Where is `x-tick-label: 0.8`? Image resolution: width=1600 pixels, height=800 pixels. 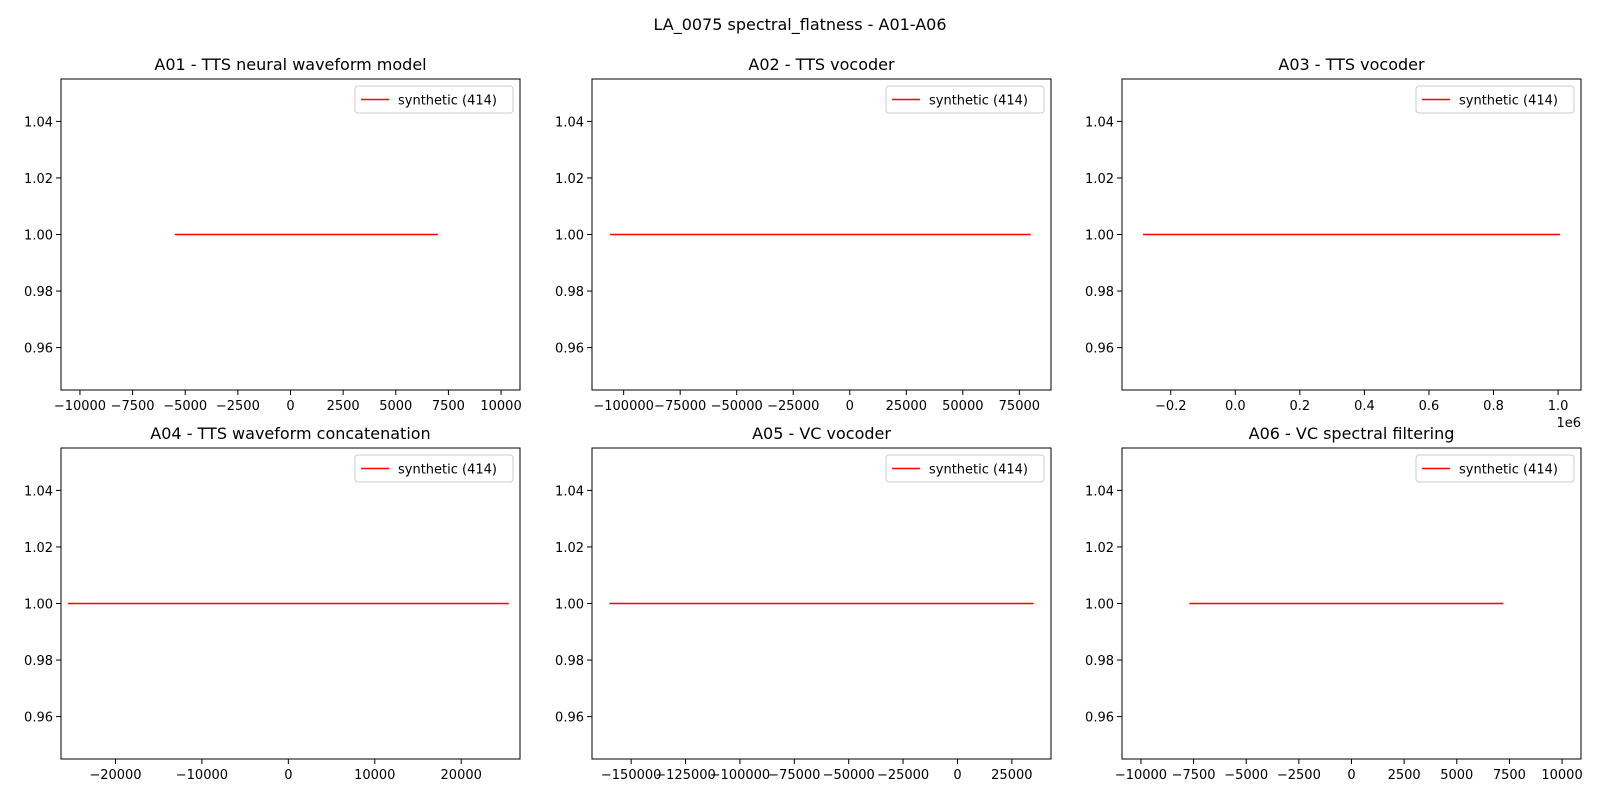 x-tick-label: 0.8 is located at coordinates (1493, 406).